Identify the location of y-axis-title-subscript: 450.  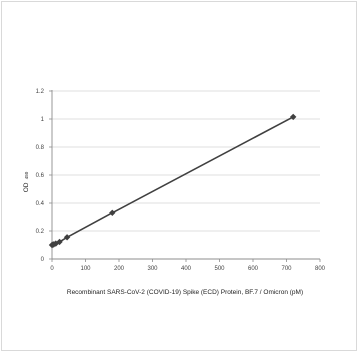
(26, 175).